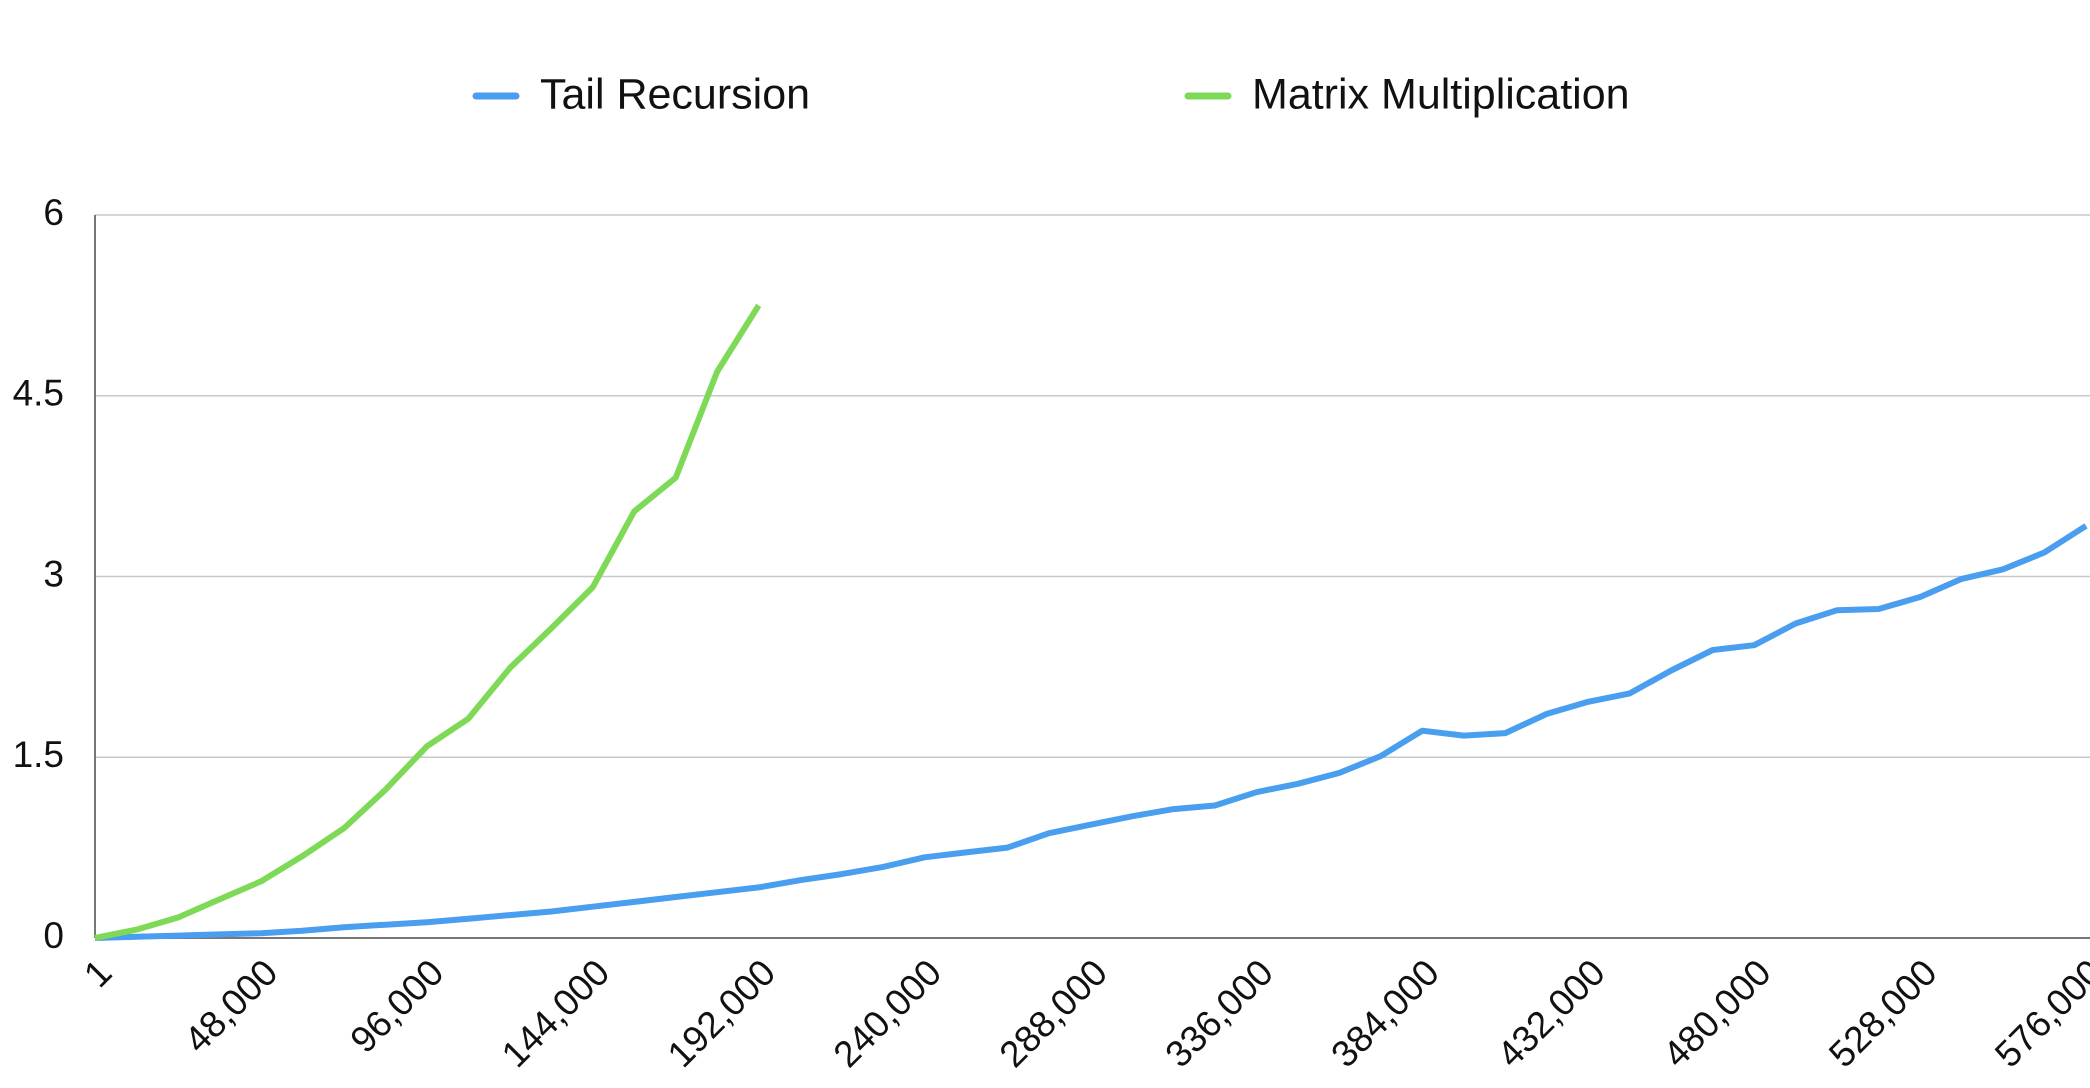 The height and width of the screenshot is (1088, 2090). What do you see at coordinates (1441, 94) in the screenshot?
I see `legend-label: Matrix Multiplication` at bounding box center [1441, 94].